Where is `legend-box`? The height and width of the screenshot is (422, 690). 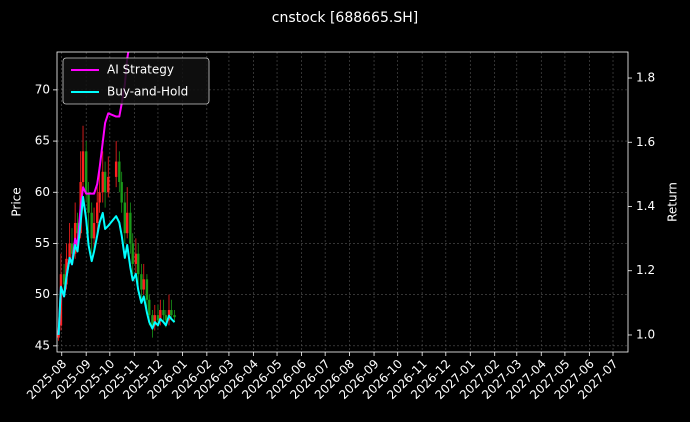
legend-box is located at coordinates (136, 81).